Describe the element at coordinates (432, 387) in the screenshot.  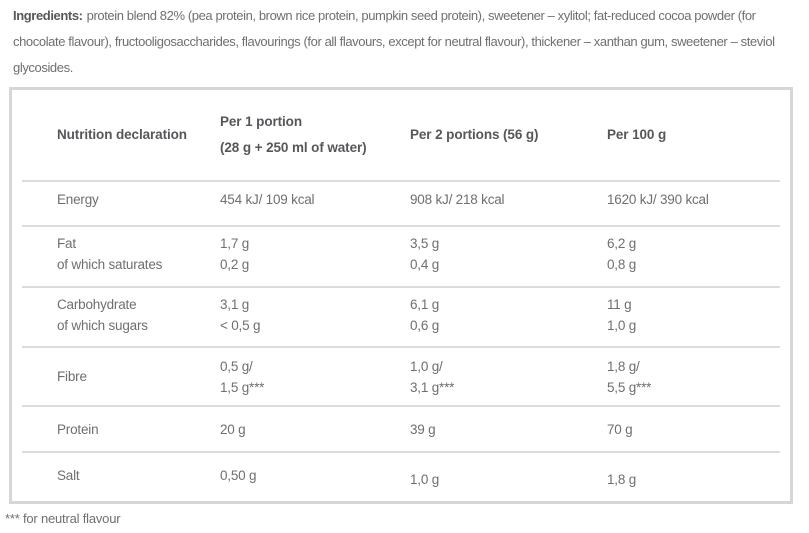
I see `cell-value: 3,1 g***` at that location.